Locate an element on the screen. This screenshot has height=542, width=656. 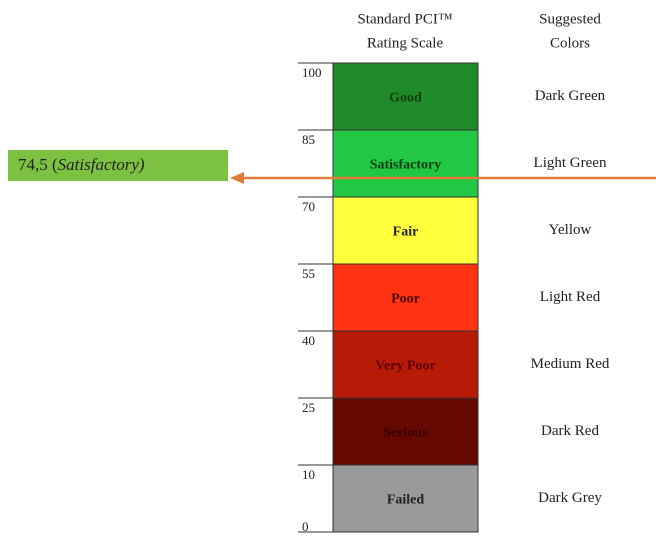
color-name: Light Green is located at coordinates (570, 163).